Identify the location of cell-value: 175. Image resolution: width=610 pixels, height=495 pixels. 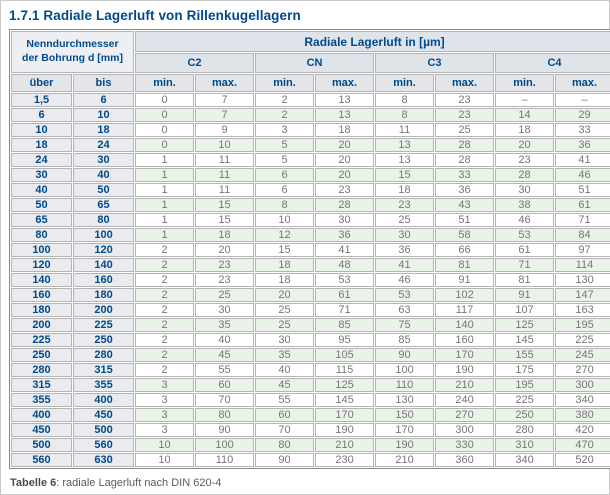
(525, 370).